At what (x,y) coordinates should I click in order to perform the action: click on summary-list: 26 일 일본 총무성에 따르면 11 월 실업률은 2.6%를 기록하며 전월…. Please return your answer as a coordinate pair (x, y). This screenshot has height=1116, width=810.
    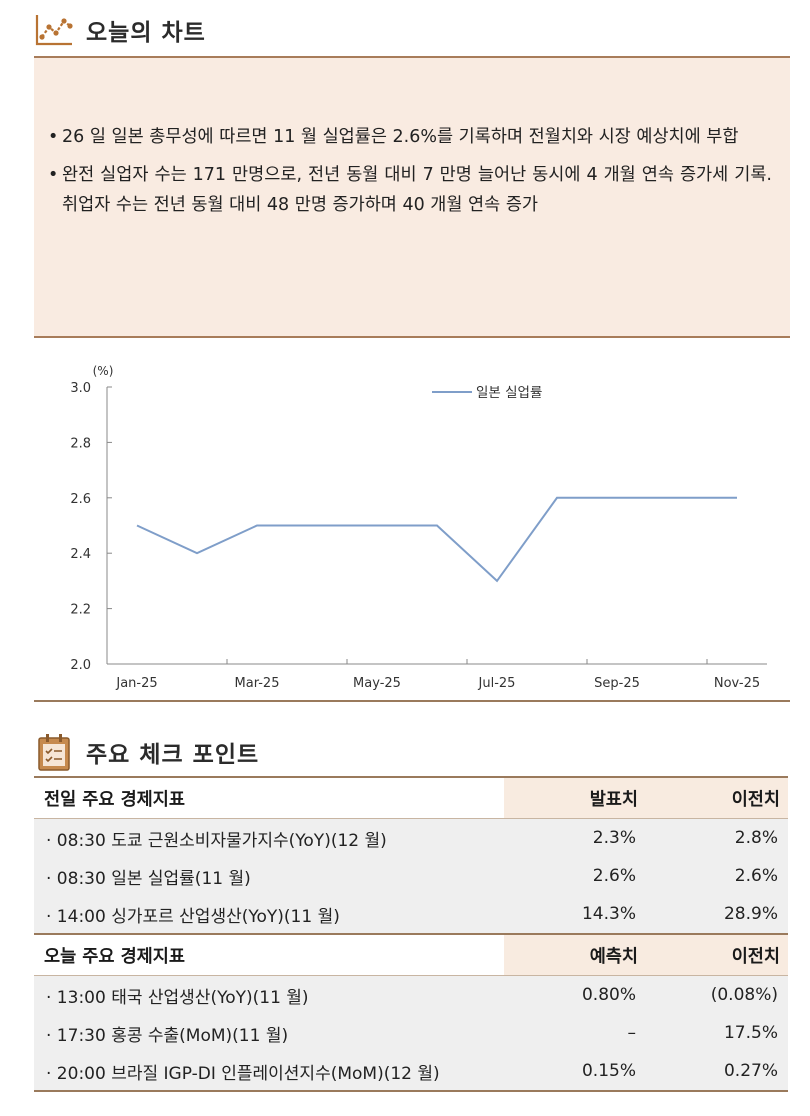
    Looking at the image, I should click on (412, 139).